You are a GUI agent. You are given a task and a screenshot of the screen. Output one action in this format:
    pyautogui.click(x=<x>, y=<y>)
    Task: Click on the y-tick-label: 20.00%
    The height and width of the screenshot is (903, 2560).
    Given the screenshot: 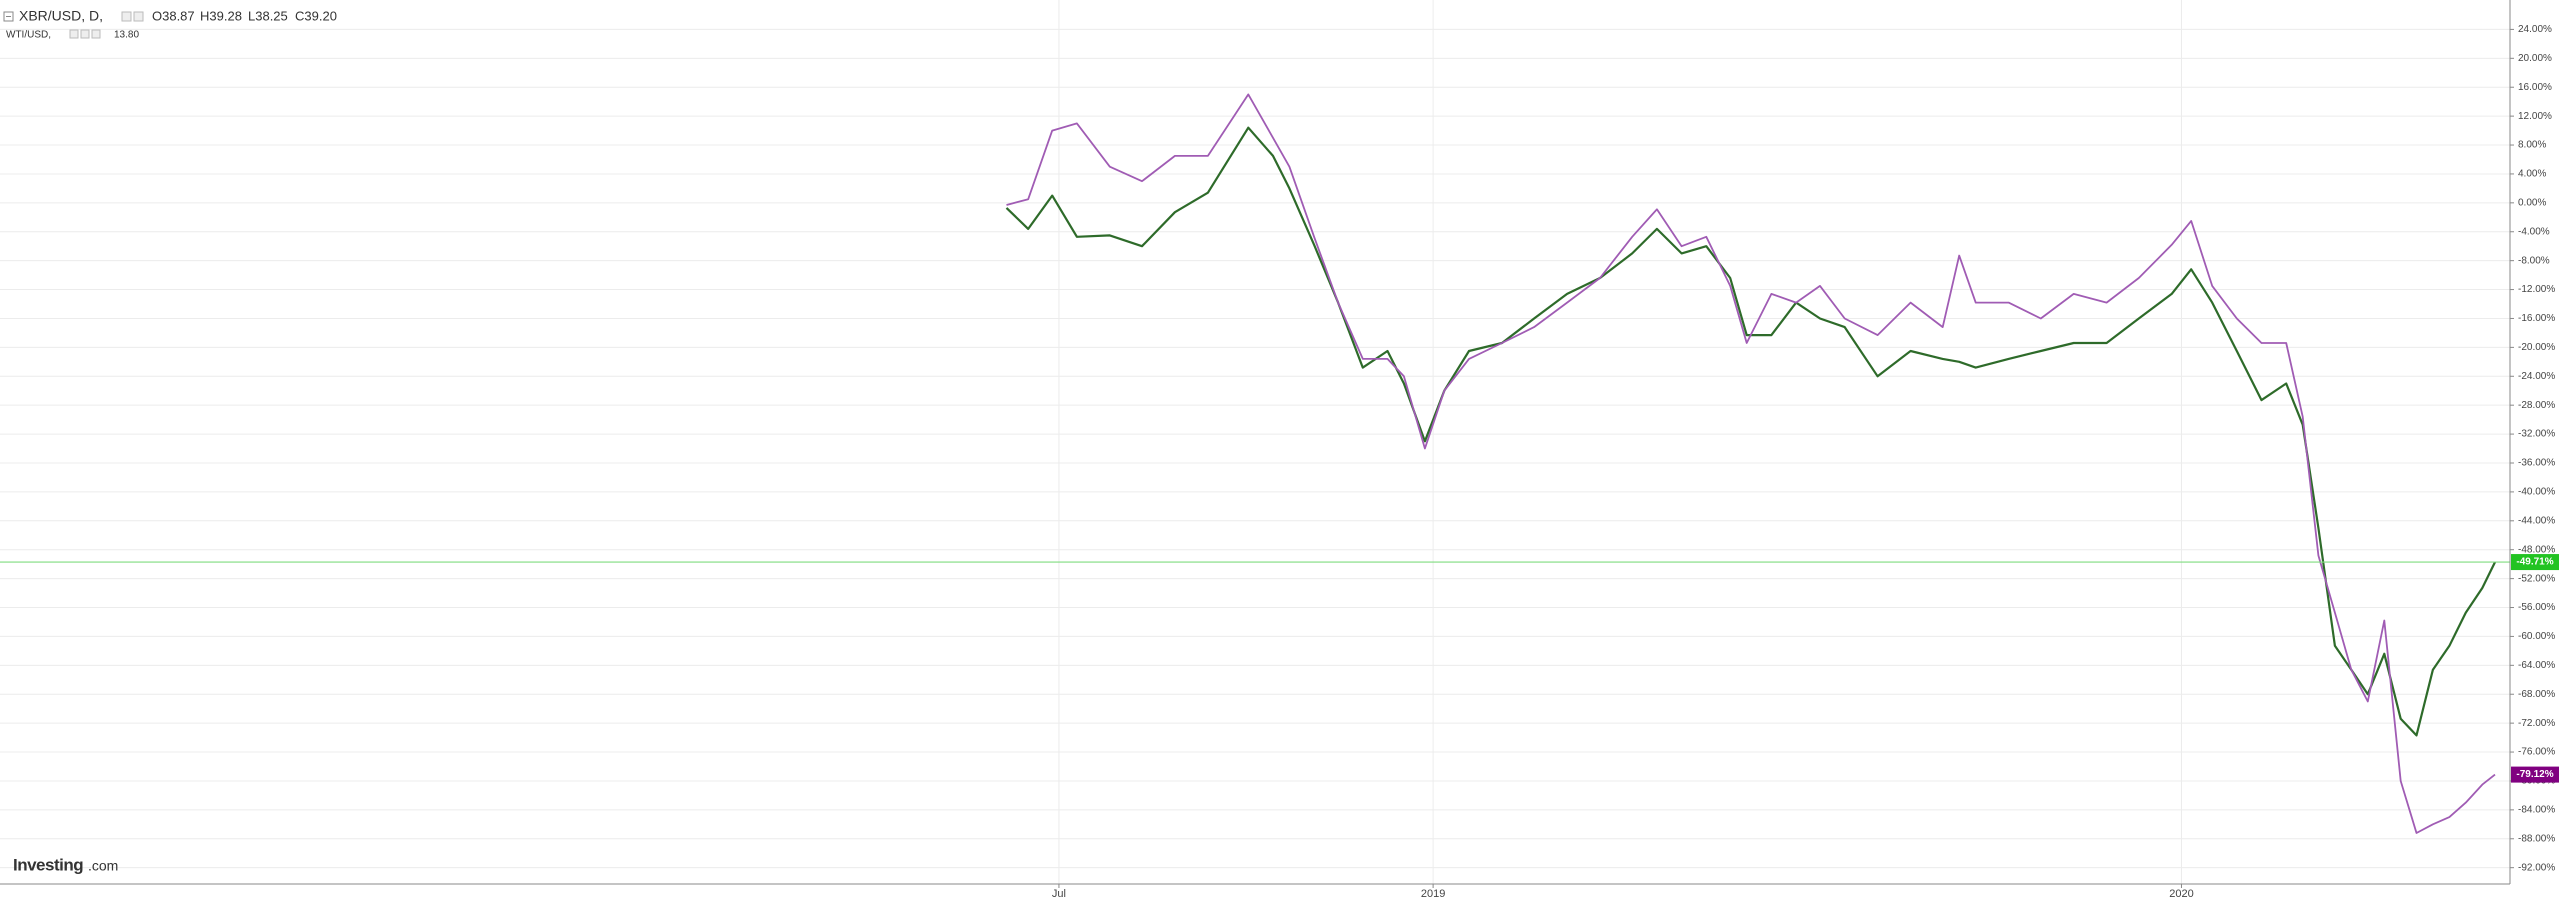 What is the action you would take?
    pyautogui.click(x=2535, y=58)
    